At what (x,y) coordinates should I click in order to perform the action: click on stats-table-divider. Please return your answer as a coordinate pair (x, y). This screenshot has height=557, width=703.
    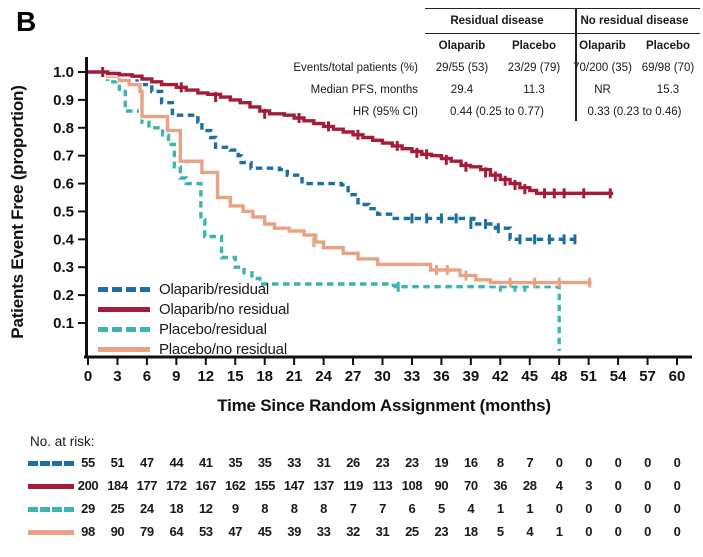
    Looking at the image, I should click on (576, 64).